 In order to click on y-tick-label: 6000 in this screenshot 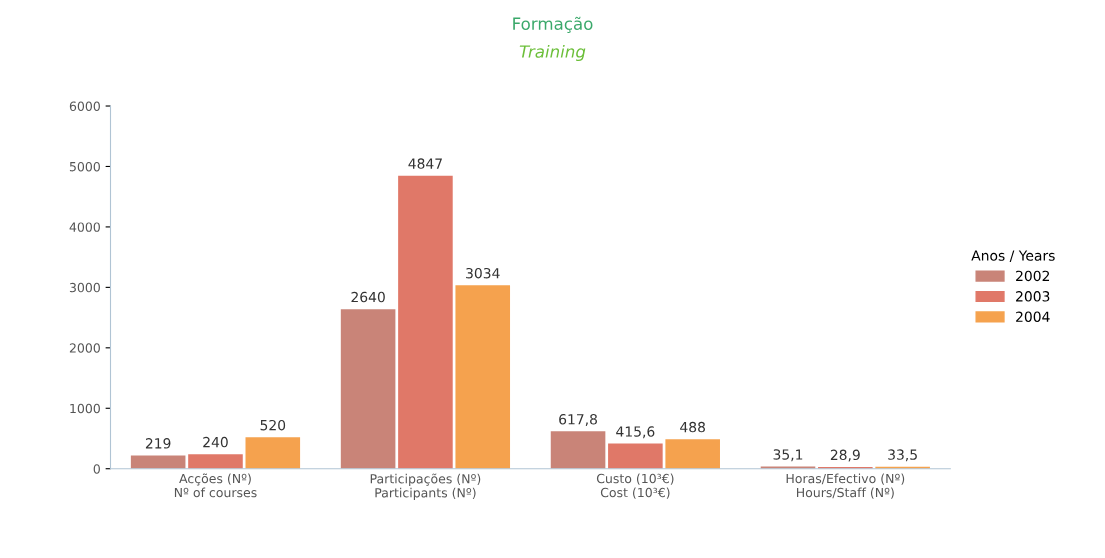, I will do `click(84, 106)`.